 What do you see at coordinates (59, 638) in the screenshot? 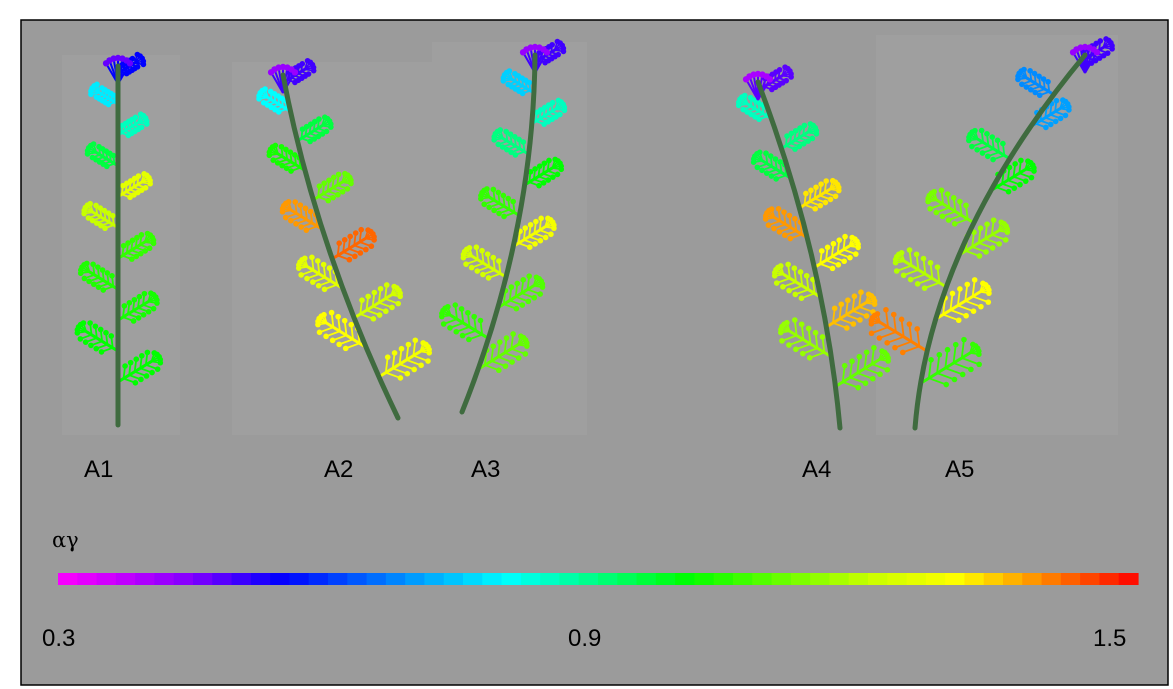
I see `colorbar-tick-min: 0.3` at bounding box center [59, 638].